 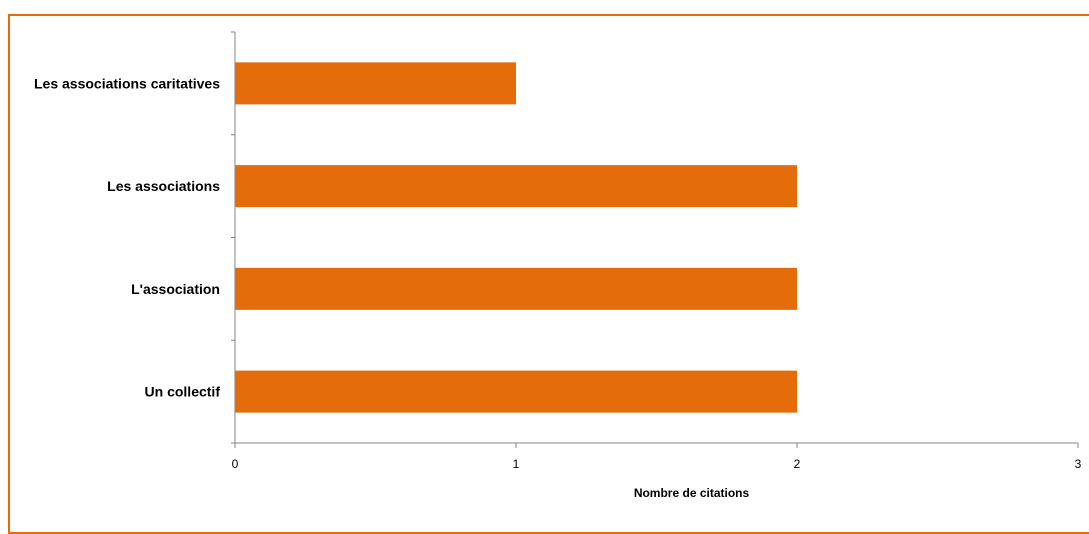 I want to click on category-label: Un collectif, so click(x=183, y=392).